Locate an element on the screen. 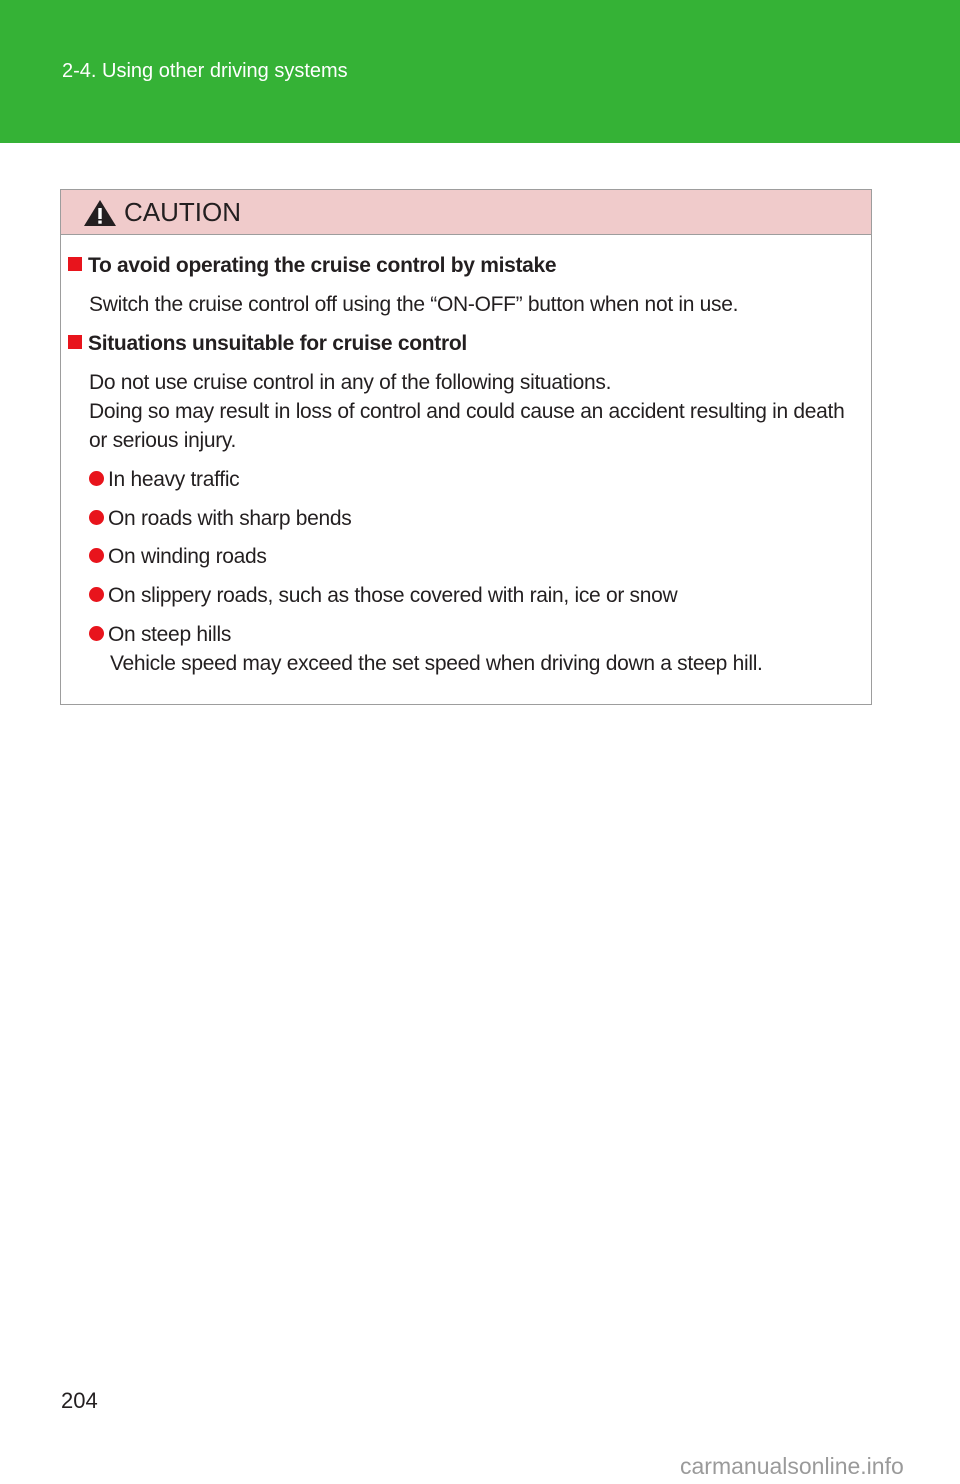 The height and width of the screenshot is (1484, 960). list-item-text: In heavy traffic is located at coordinates (174, 479).